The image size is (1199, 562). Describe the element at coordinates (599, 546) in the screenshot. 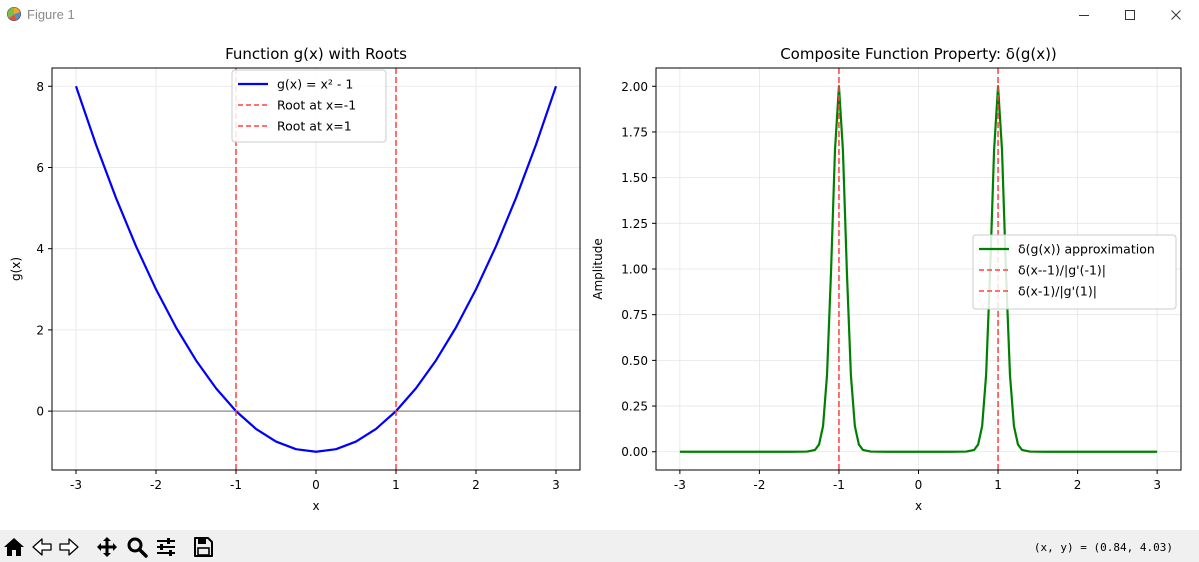

I see `navigation-toolbar: (x, y) = (0.84, 4.03)` at that location.